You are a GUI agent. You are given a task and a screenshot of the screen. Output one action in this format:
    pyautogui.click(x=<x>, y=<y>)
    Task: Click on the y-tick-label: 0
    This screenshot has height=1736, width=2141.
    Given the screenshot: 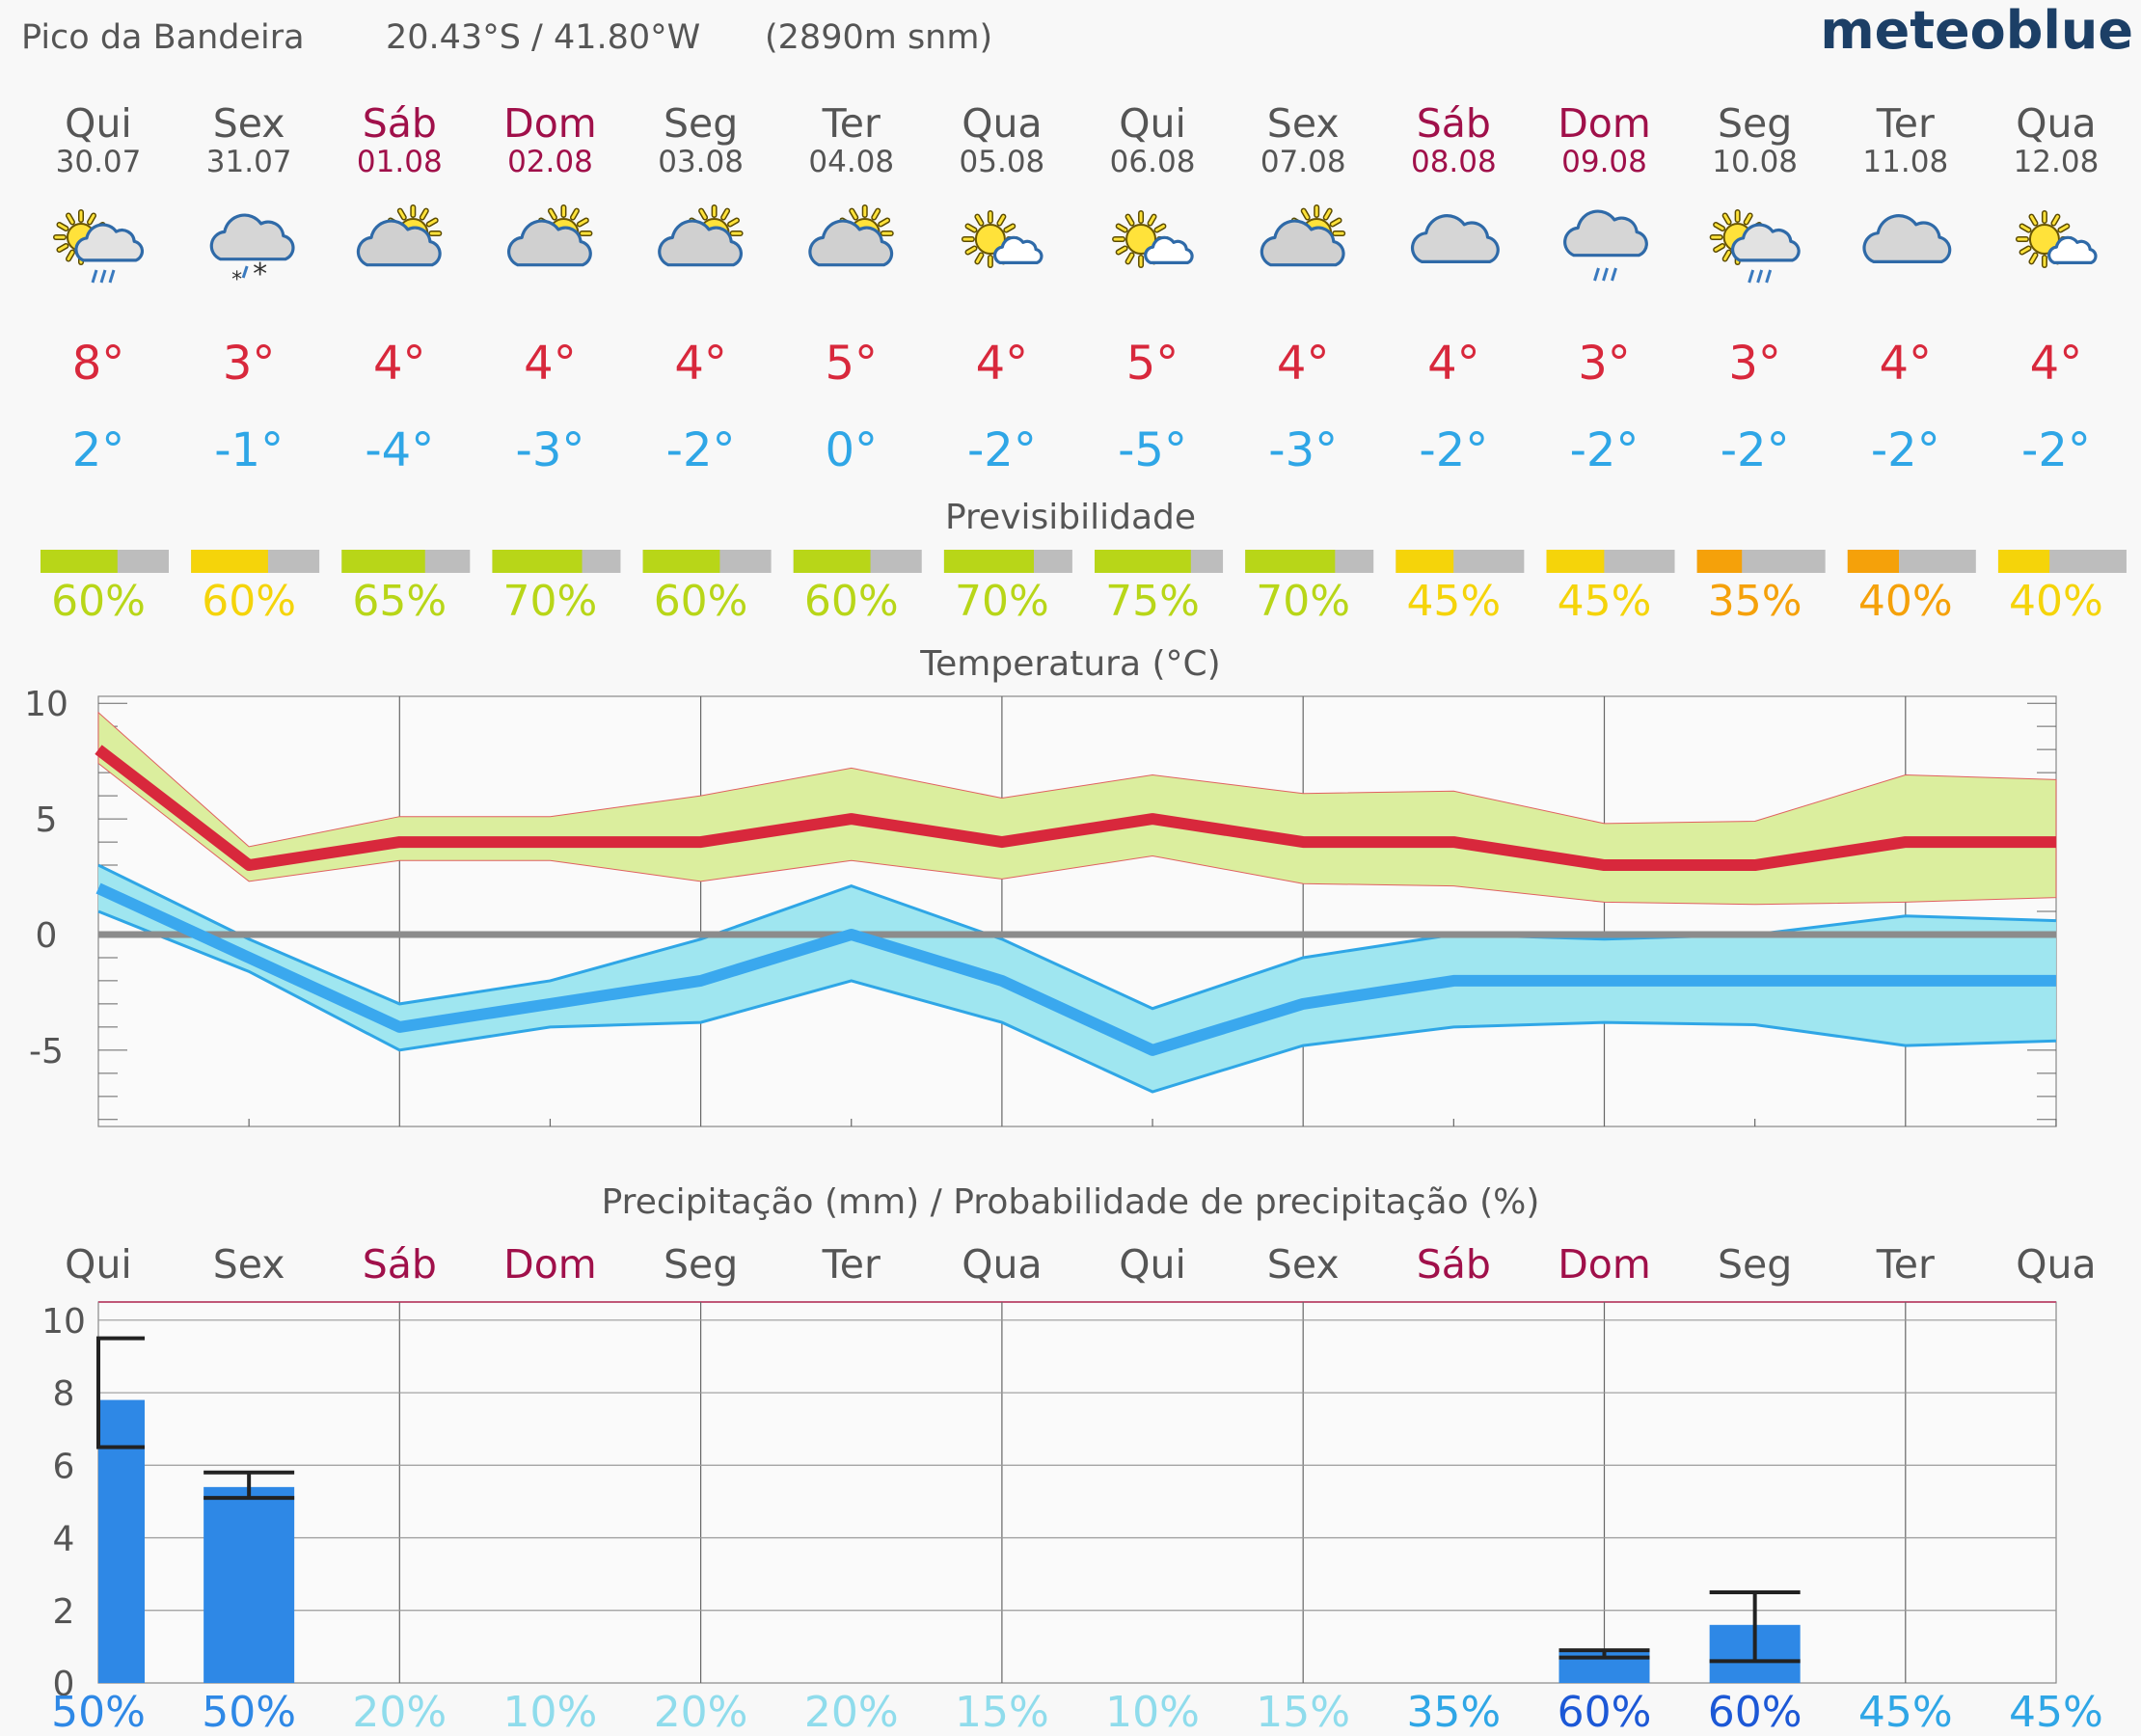 What is the action you would take?
    pyautogui.click(x=47, y=936)
    